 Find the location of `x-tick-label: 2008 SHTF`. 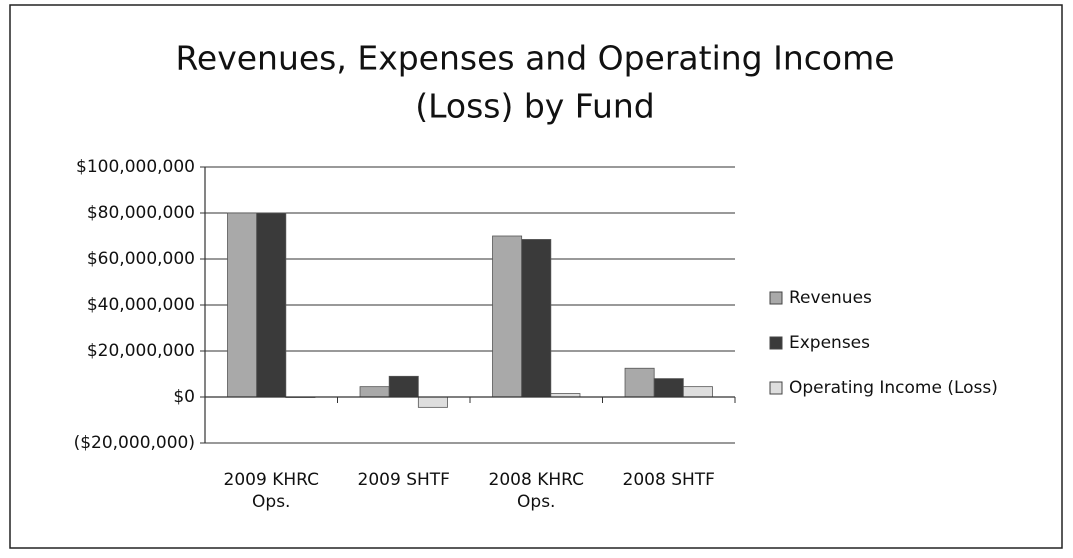

x-tick-label: 2008 SHTF is located at coordinates (668, 480).